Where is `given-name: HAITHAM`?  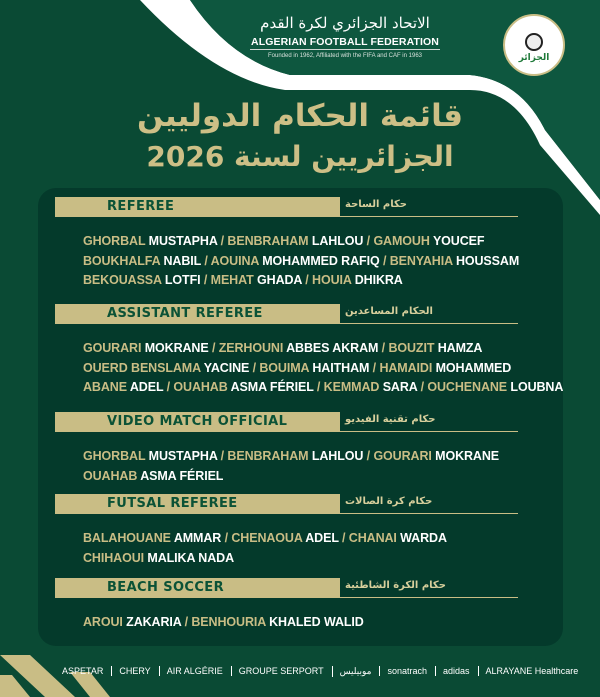 given-name: HAITHAM is located at coordinates (341, 367).